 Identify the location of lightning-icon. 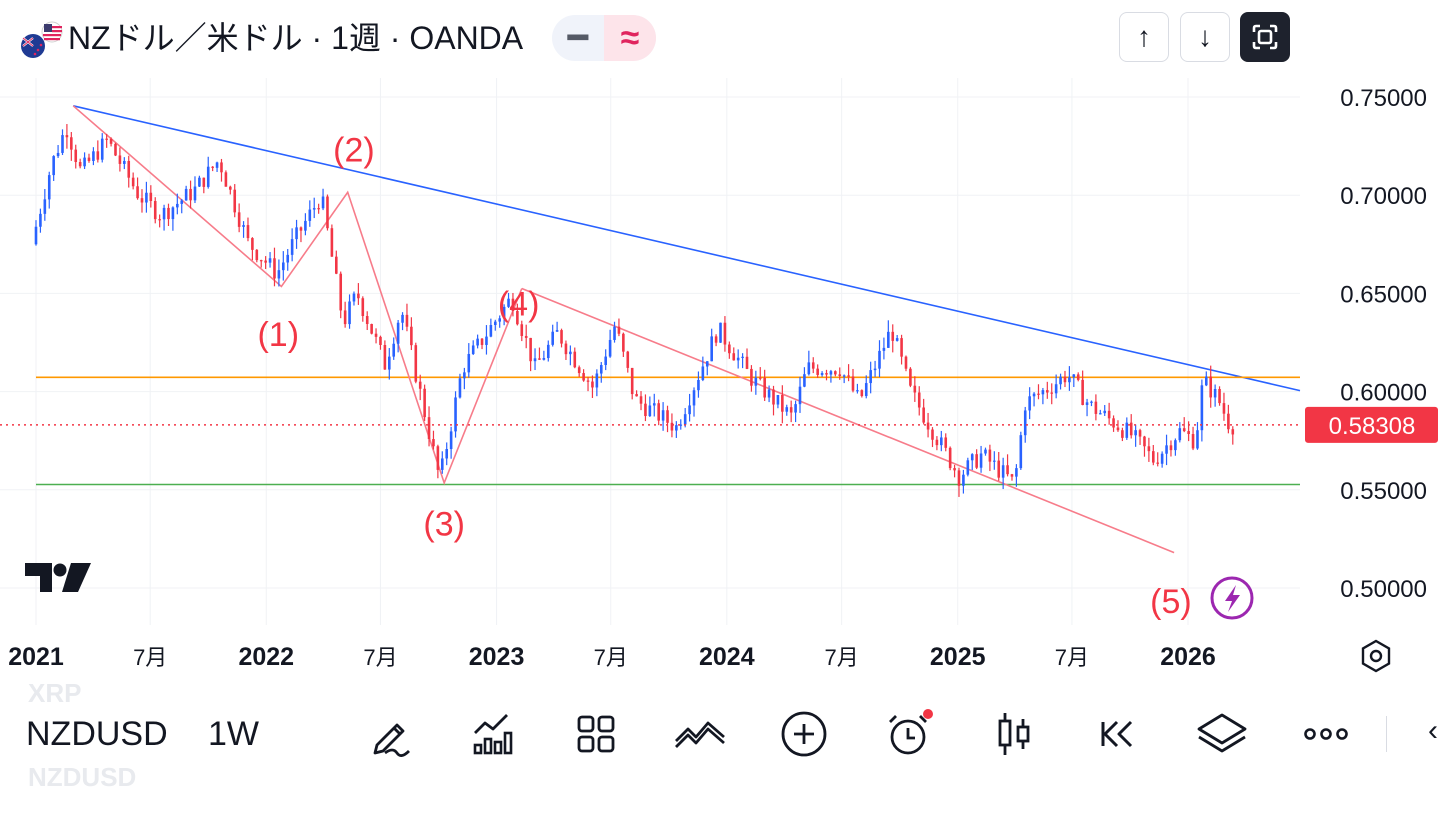
(1232, 598).